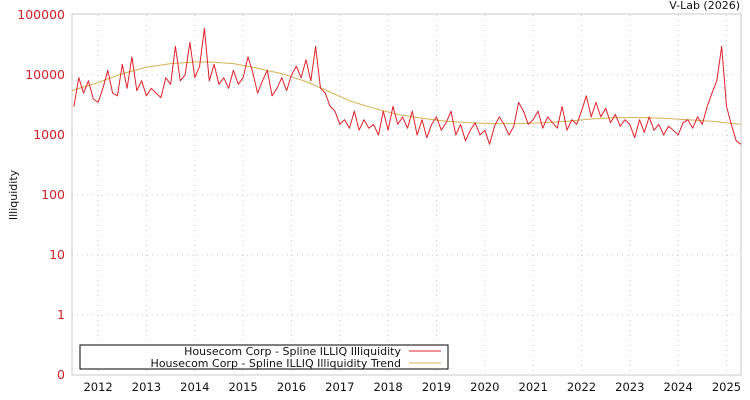 Image resolution: width=750 pixels, height=400 pixels. Describe the element at coordinates (581, 387) in the screenshot. I see `x-tick-label: 2022` at that location.